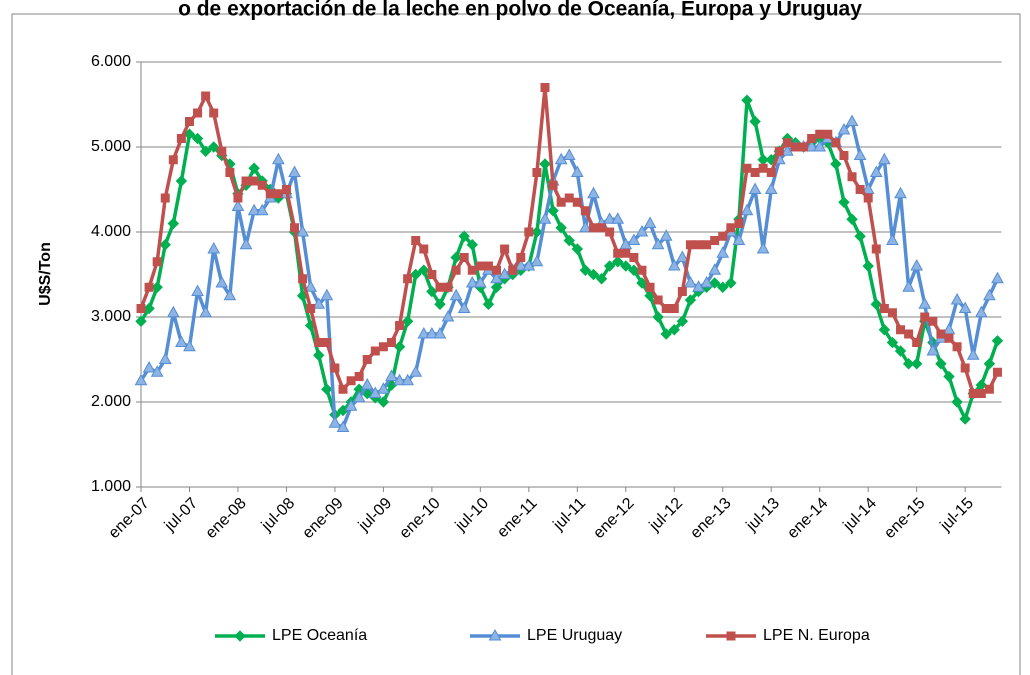 The image size is (1030, 675). What do you see at coordinates (731, 636) in the screenshot?
I see `legend-marker` at bounding box center [731, 636].